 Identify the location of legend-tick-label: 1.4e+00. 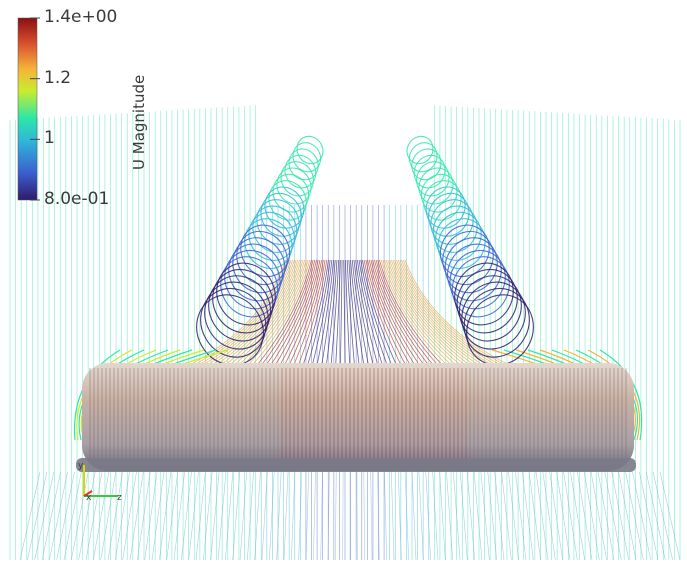
(81, 17).